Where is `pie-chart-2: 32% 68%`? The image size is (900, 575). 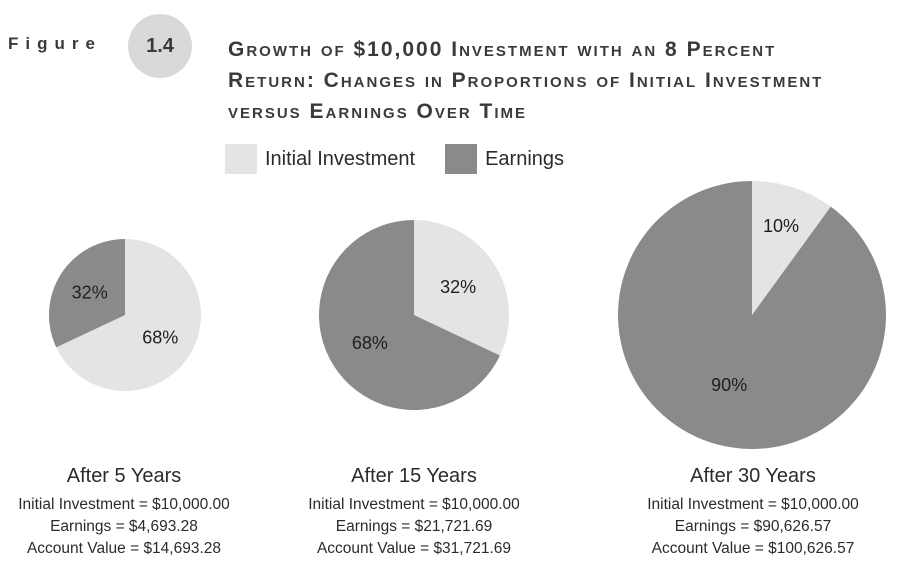 pie-chart-2: 32% 68% is located at coordinates (414, 315).